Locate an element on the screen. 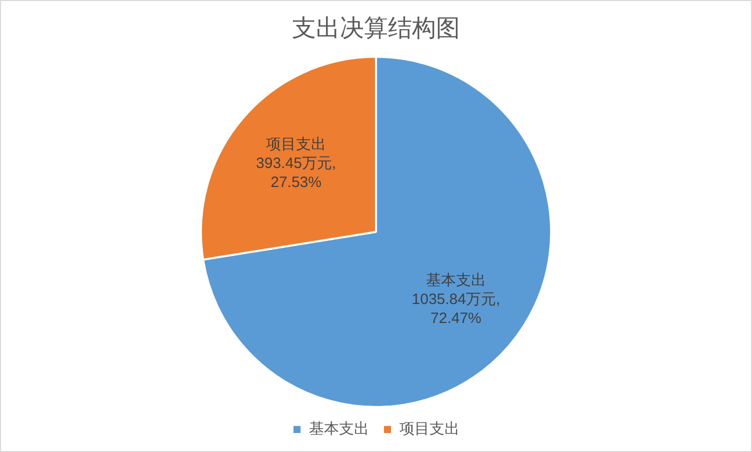 Image resolution: width=752 pixels, height=452 pixels. data-label: 1035.84万元, 72.47% is located at coordinates (456, 309).